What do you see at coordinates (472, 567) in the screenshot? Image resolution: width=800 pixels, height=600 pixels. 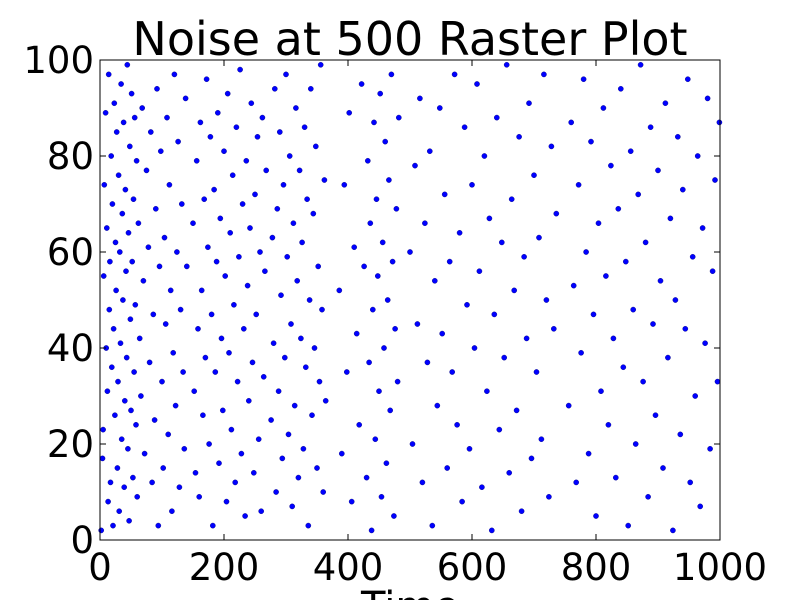 I see `x-tick-label-600: 600` at bounding box center [472, 567].